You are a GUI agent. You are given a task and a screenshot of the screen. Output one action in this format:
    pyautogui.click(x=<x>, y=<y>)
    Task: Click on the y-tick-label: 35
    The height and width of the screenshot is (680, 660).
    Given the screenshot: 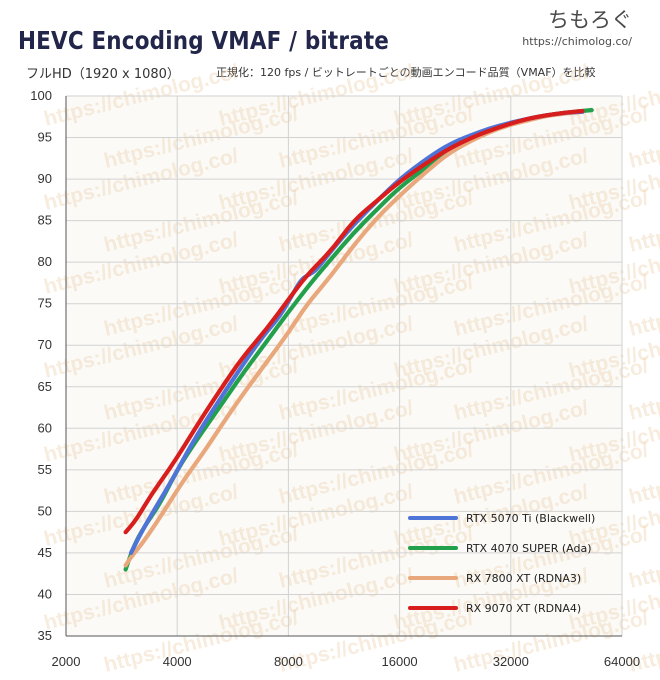 What is the action you would take?
    pyautogui.click(x=45, y=635)
    